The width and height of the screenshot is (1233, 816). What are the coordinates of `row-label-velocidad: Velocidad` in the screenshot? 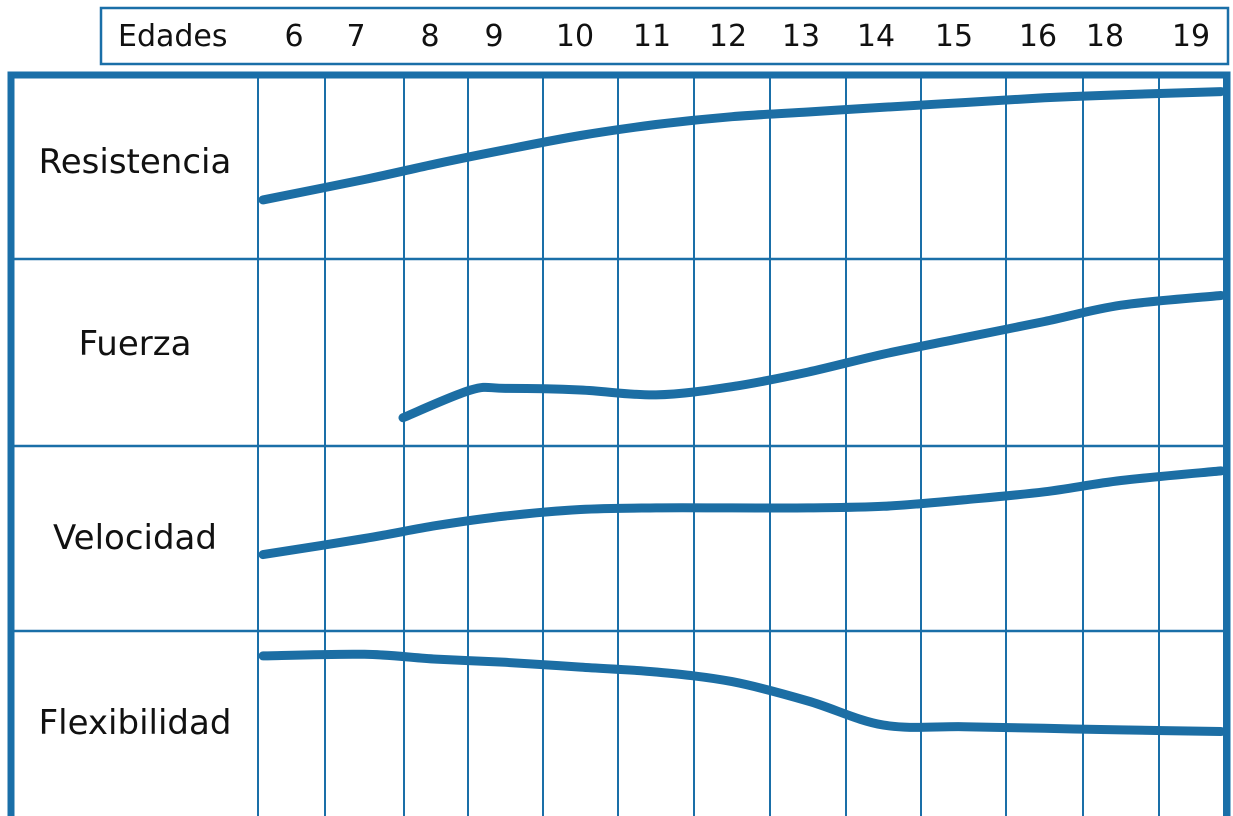 It's located at (135, 538).